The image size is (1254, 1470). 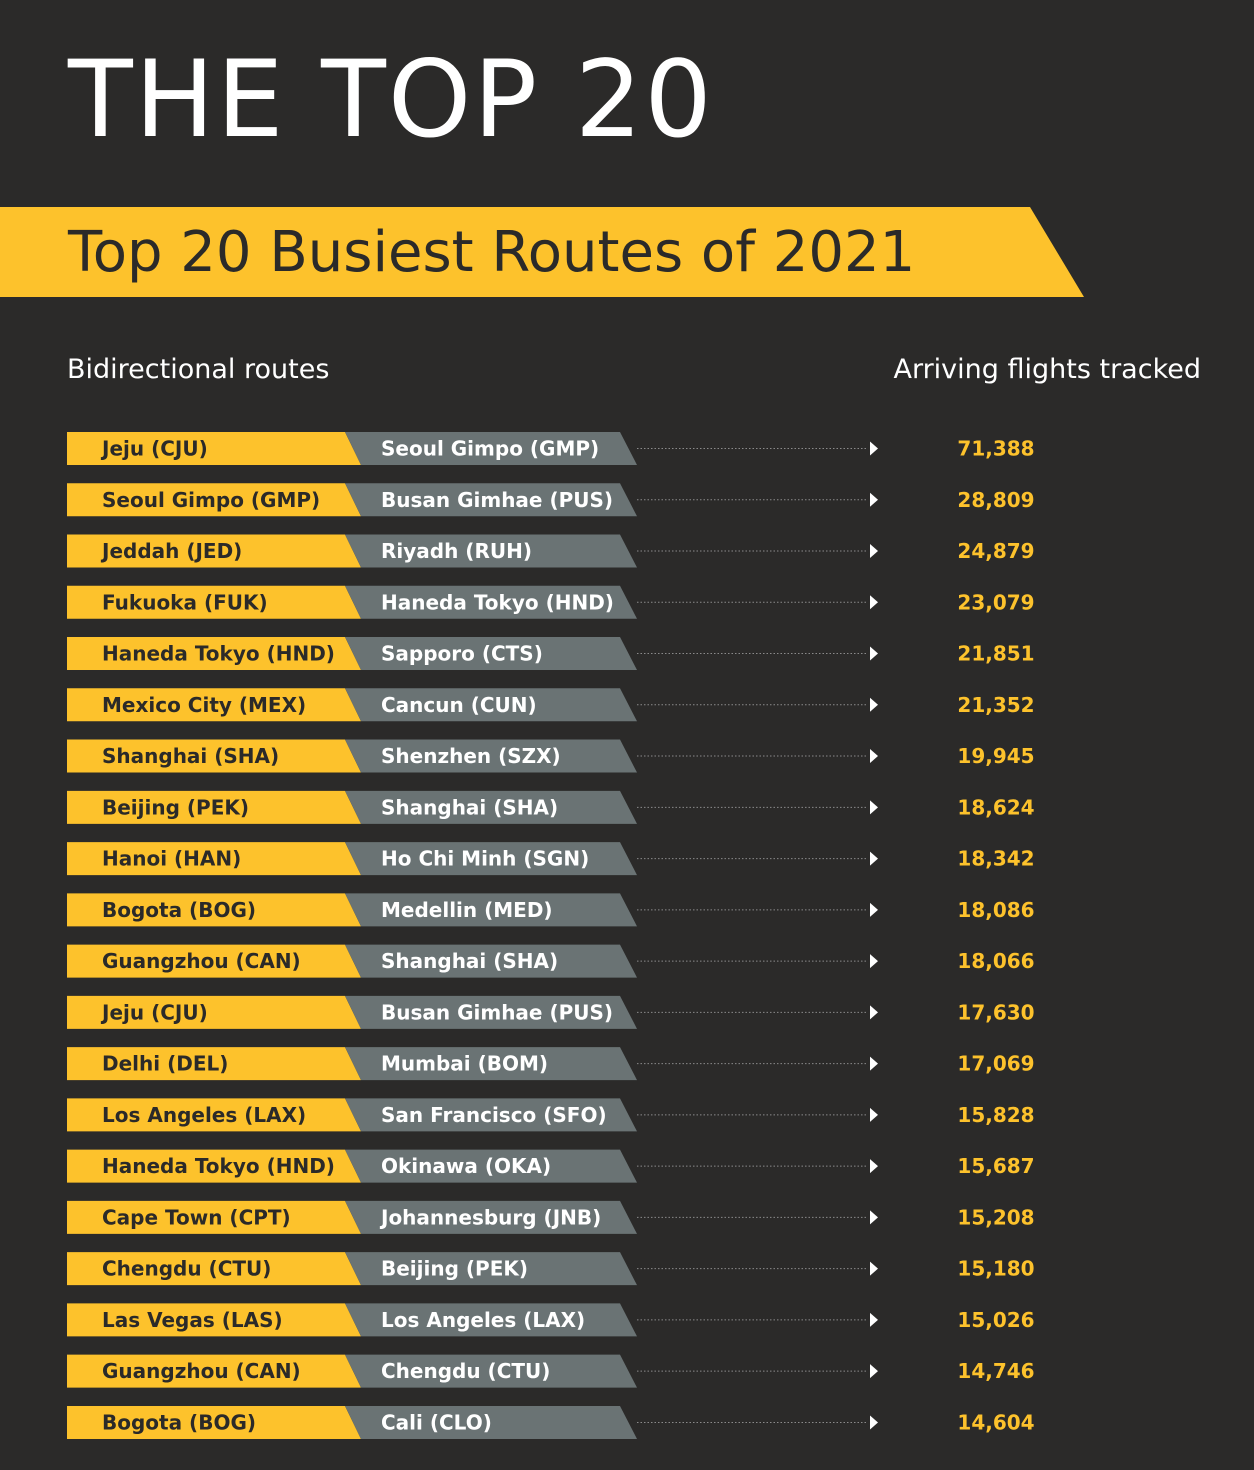 I want to click on destination-label: Okinawa (OKA), so click(x=466, y=1166).